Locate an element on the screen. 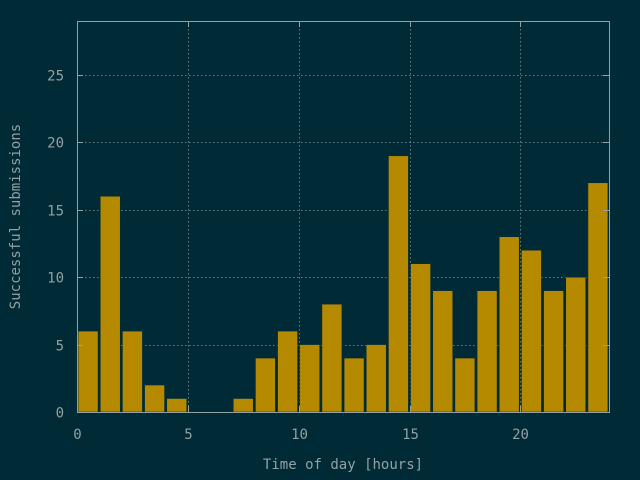  x-tick-label: 10 is located at coordinates (299, 435).